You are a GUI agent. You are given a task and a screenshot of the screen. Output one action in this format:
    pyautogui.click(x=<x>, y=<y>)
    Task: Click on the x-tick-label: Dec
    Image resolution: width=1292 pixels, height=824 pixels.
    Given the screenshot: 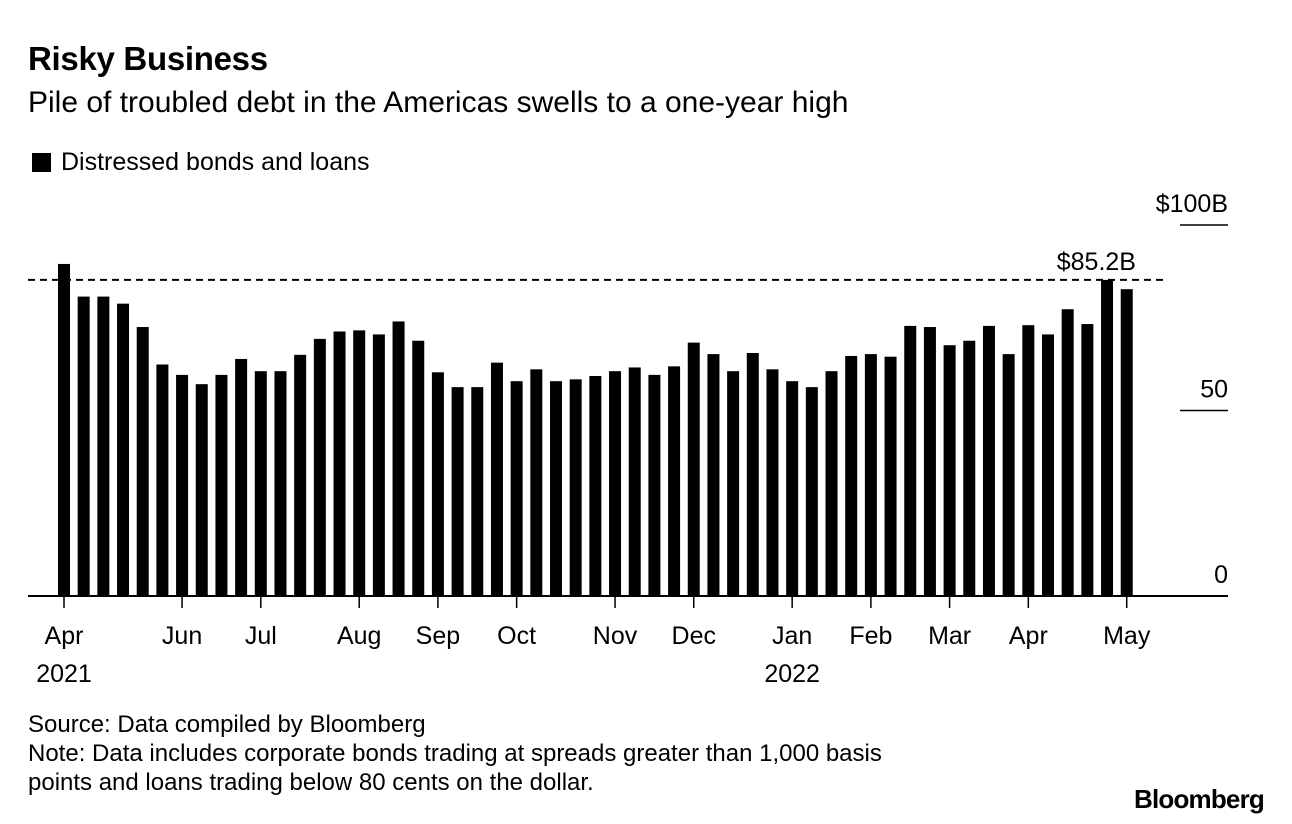 What is the action you would take?
    pyautogui.click(x=694, y=636)
    